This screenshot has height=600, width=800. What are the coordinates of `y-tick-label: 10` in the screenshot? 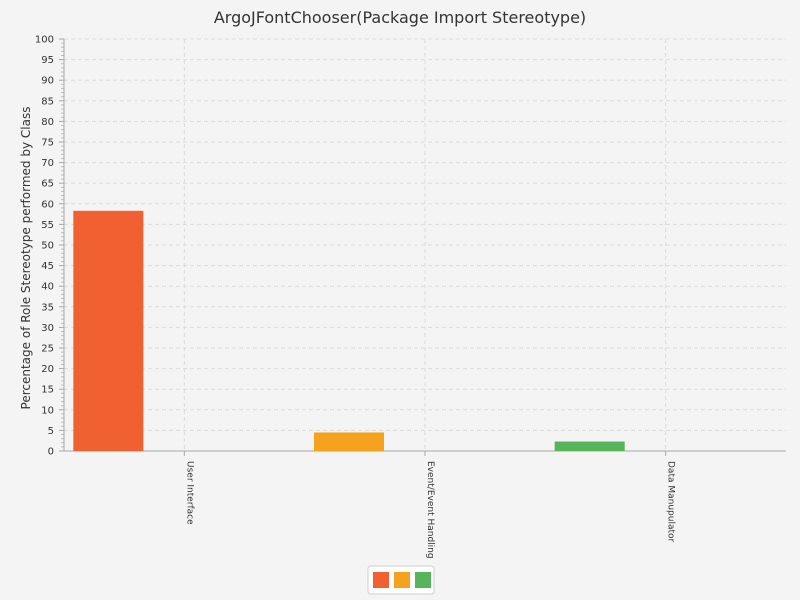 It's located at (47, 410).